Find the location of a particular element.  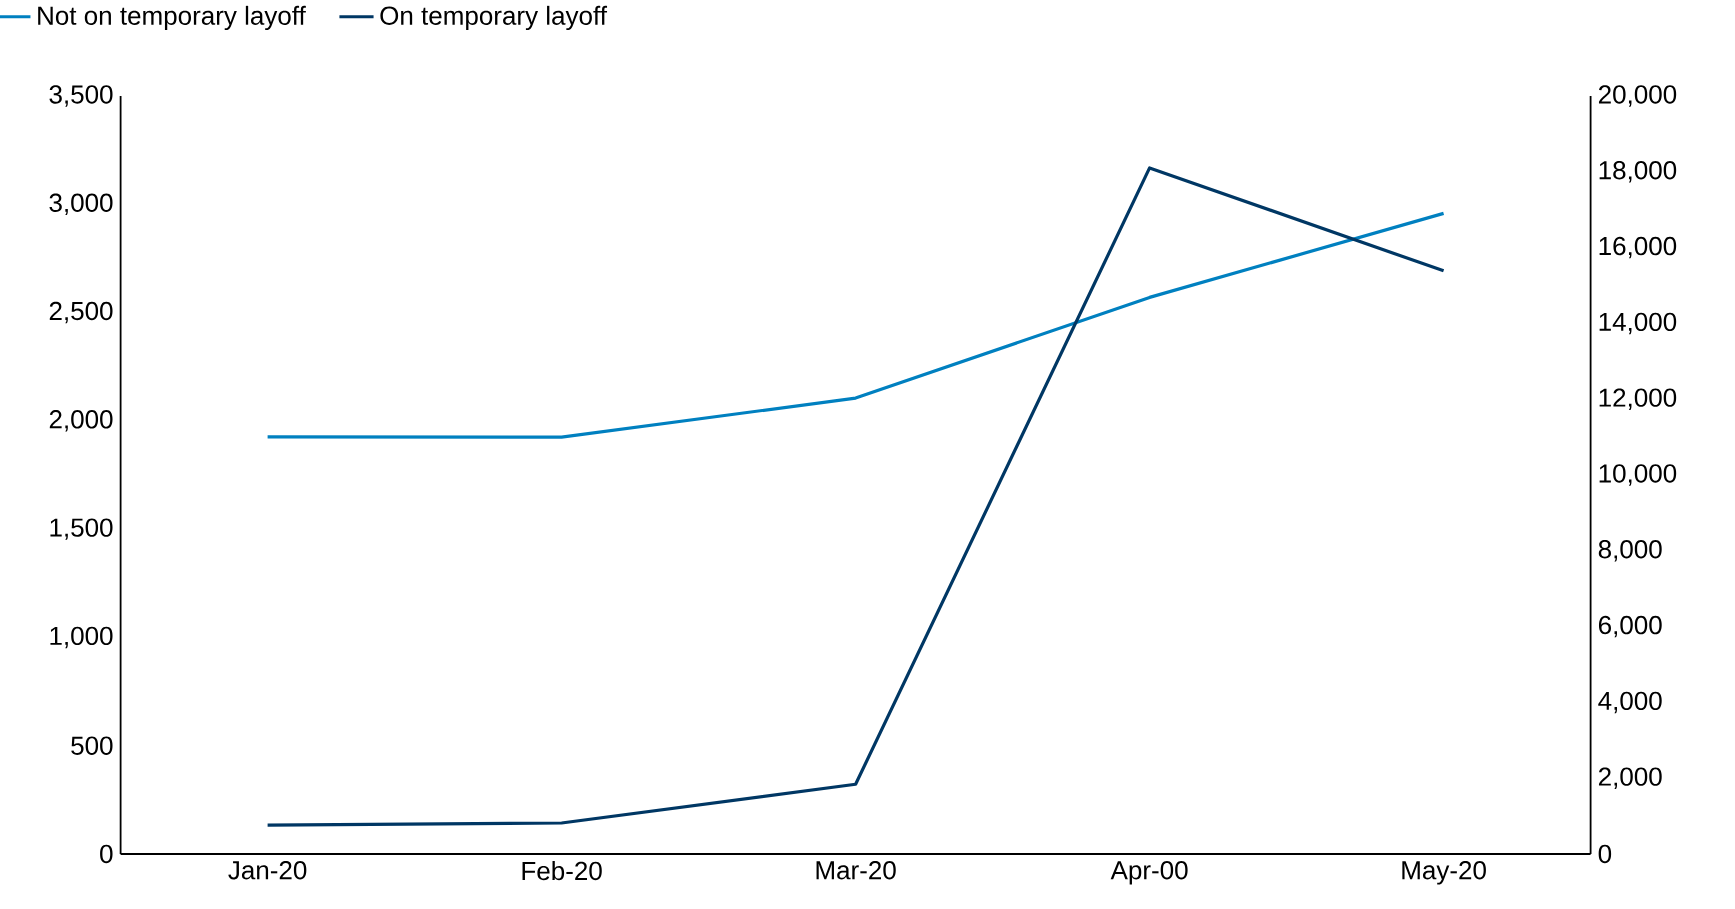

x-tick-label: Jan-20 is located at coordinates (267, 870).